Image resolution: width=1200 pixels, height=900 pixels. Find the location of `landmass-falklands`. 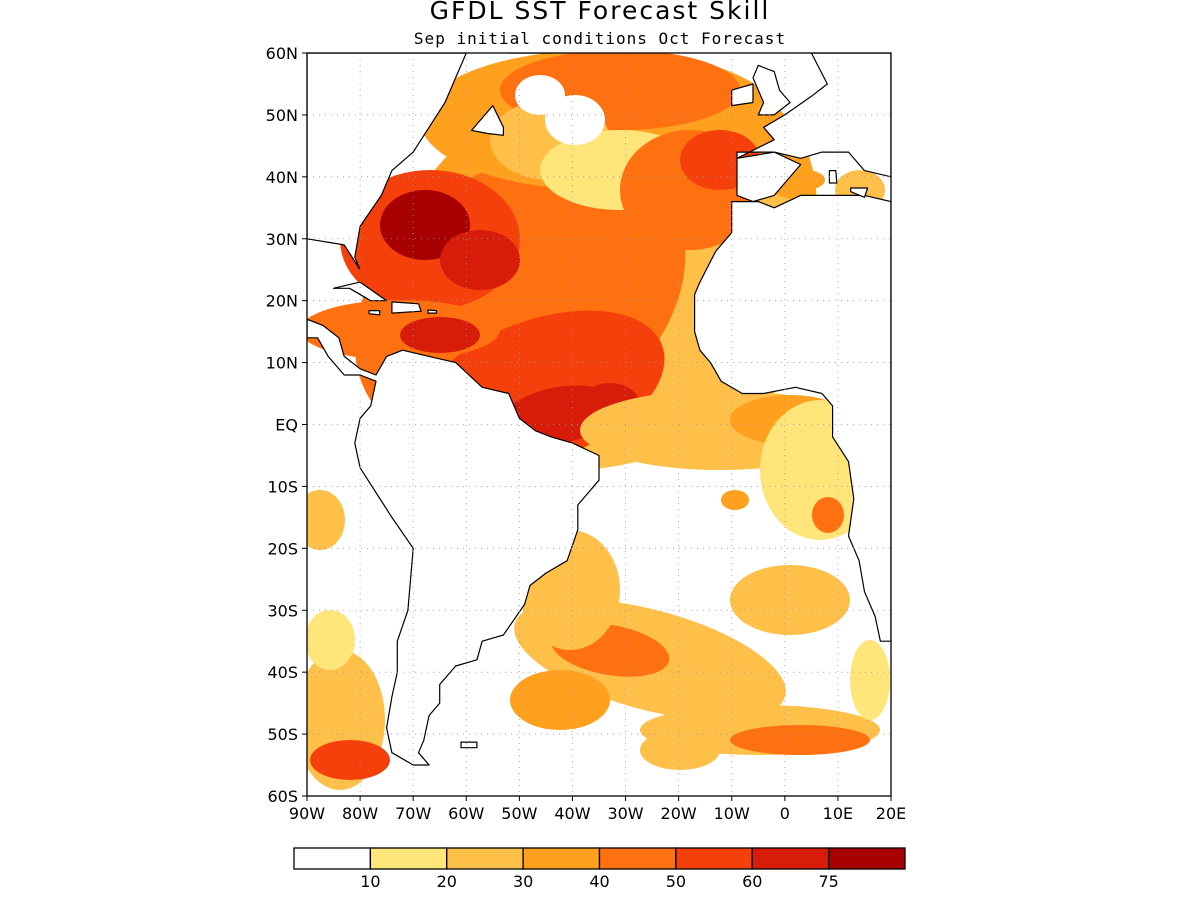

landmass-falklands is located at coordinates (469, 745).